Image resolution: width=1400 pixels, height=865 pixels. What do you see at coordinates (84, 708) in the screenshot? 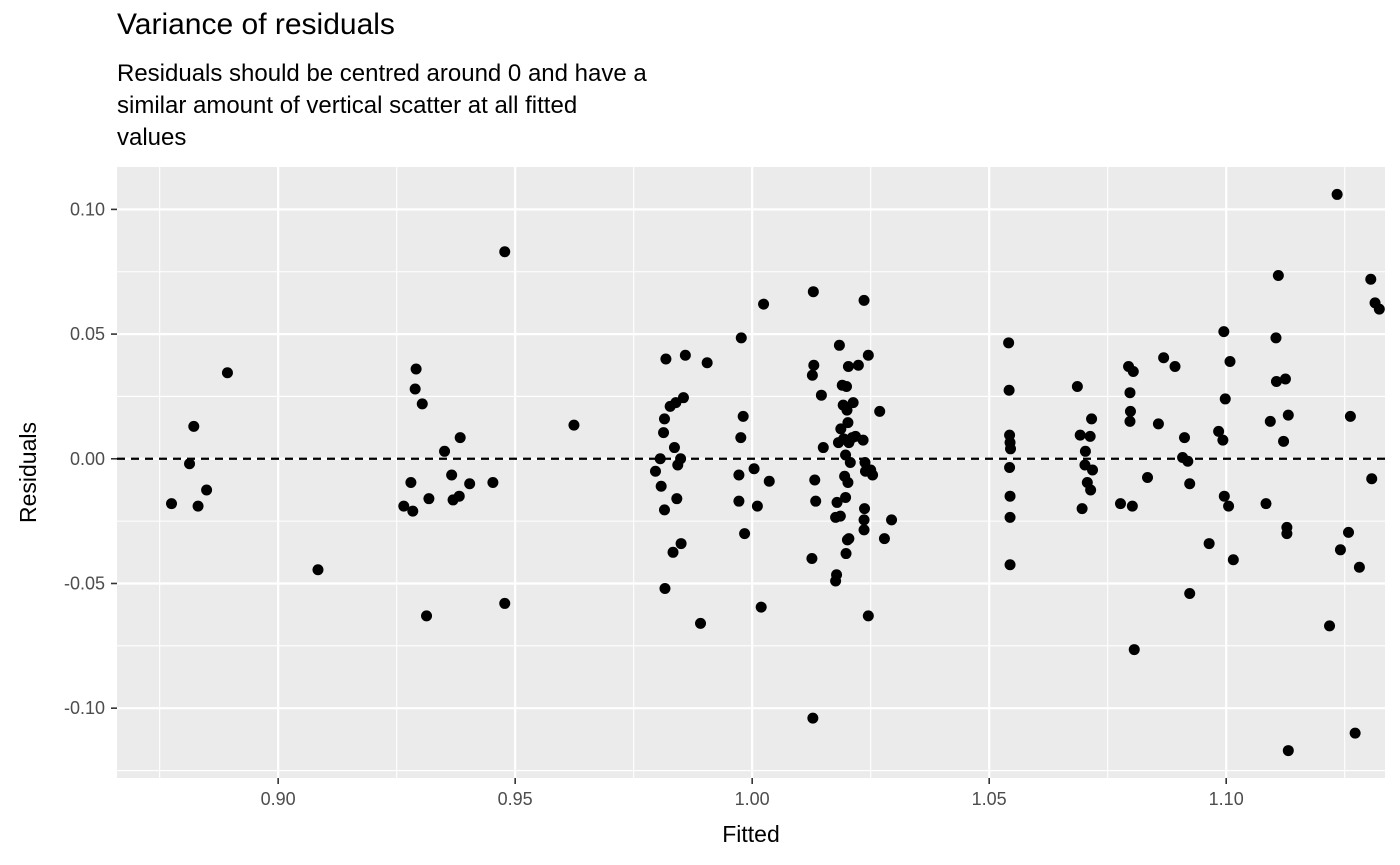
I see `y-tick-label: -0.10` at bounding box center [84, 708].